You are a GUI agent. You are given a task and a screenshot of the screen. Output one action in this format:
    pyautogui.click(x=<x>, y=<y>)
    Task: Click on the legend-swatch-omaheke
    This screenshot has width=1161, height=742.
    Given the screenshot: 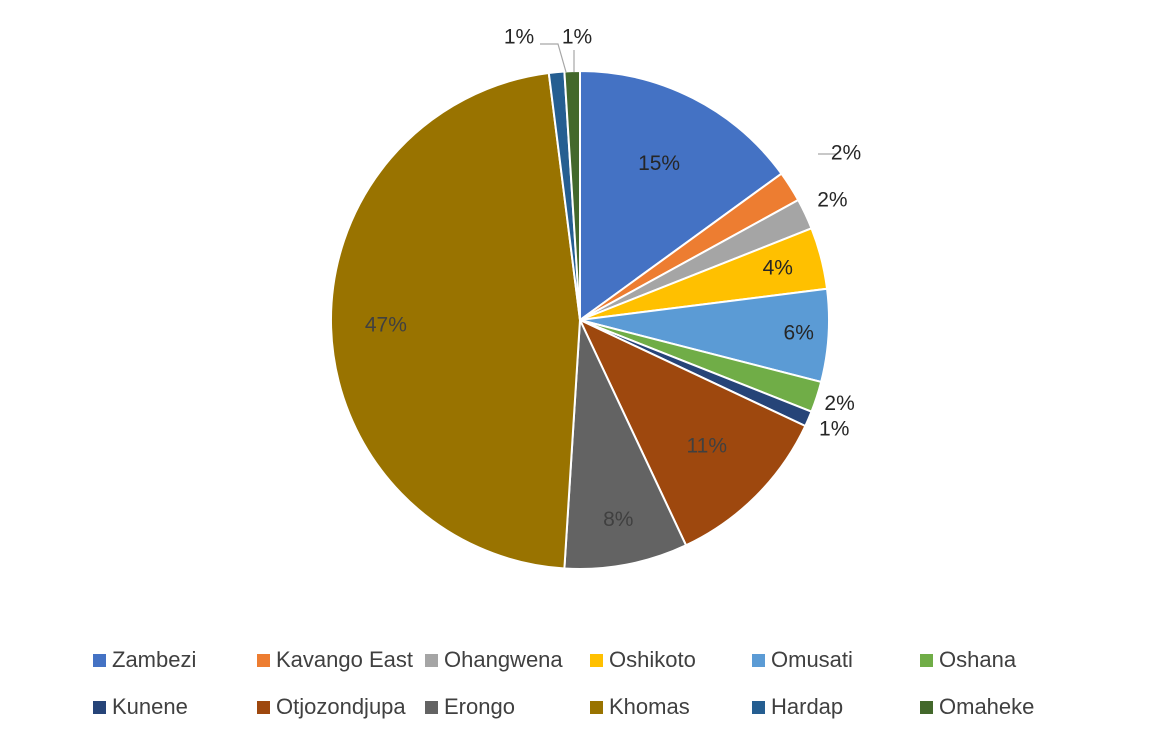 What is the action you would take?
    pyautogui.click(x=926, y=707)
    